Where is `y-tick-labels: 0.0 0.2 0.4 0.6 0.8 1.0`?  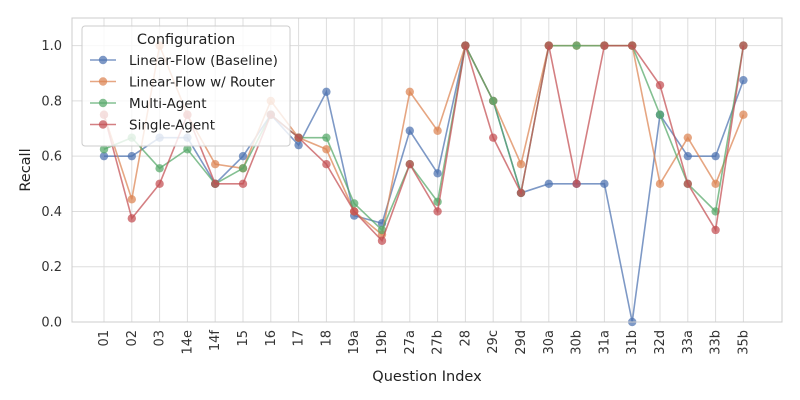
y-tick-labels: 0.0 0.2 0.4 0.6 0.8 1.0 is located at coordinates (51, 184).